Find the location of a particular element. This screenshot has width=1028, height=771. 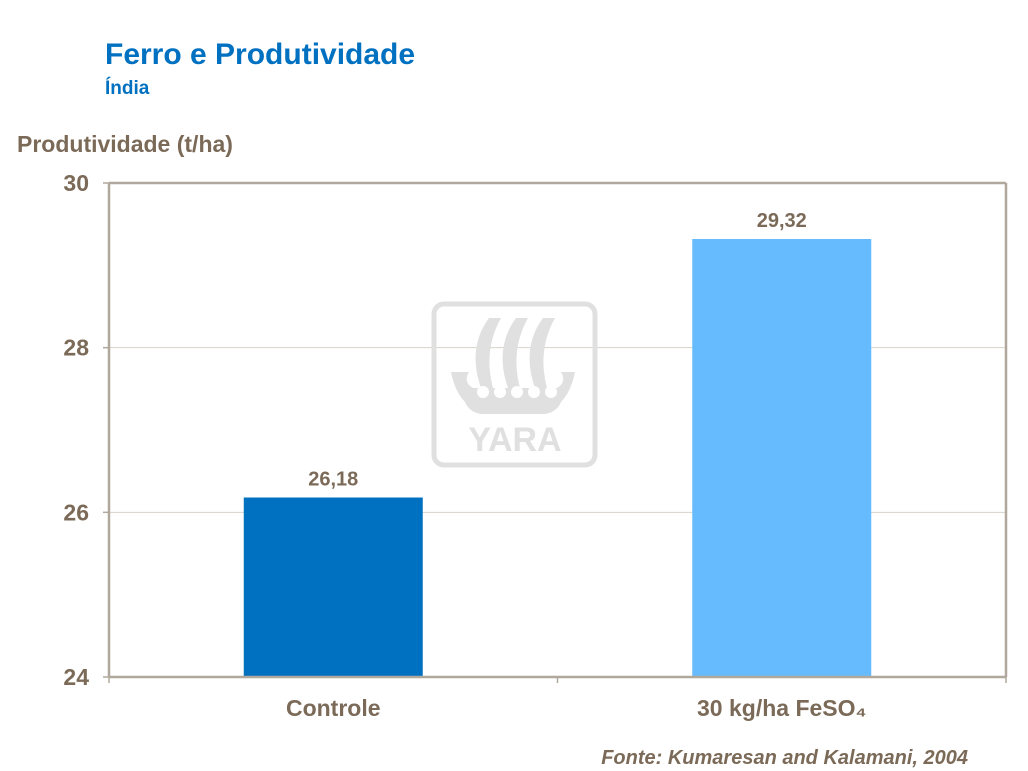

x-category-label: 30 kg/ha FeSO₄ is located at coordinates (781, 708).